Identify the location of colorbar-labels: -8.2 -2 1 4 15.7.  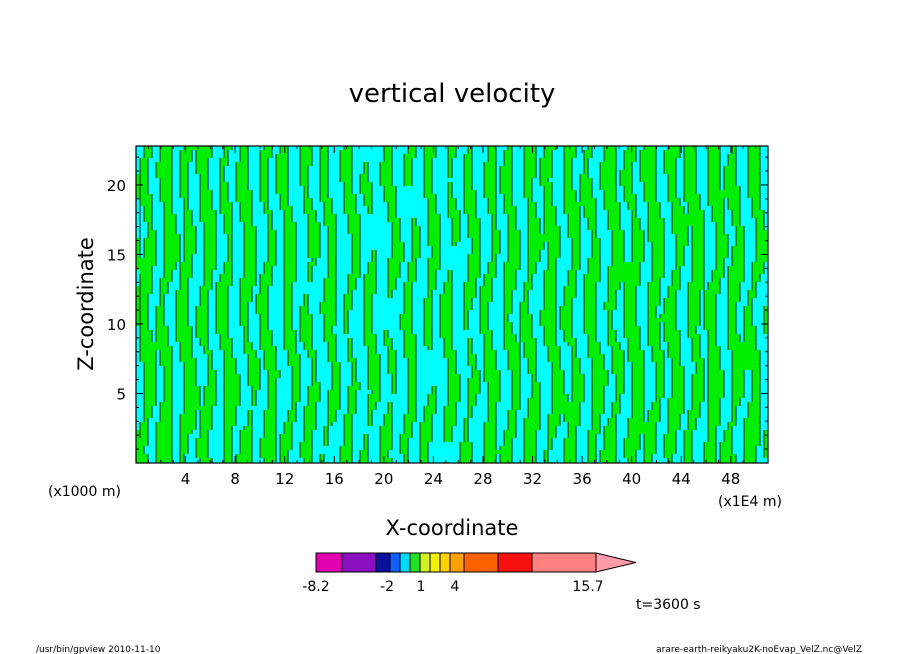
(452, 587).